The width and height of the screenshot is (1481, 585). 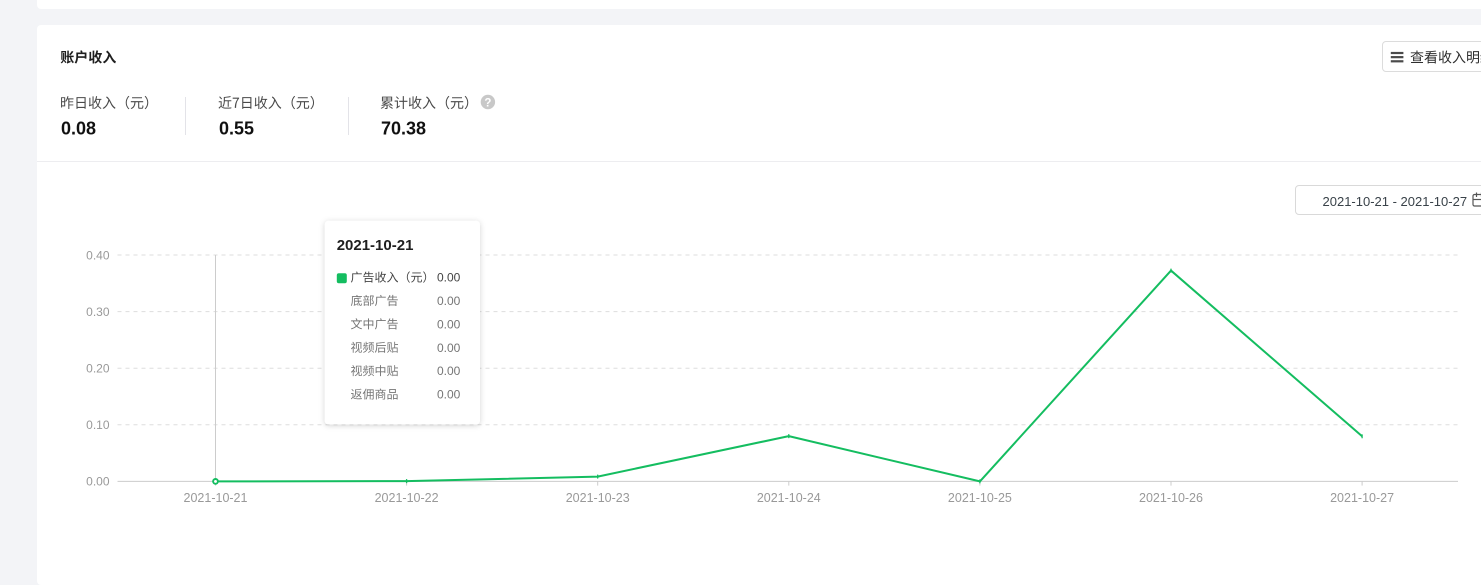 What do you see at coordinates (789, 498) in the screenshot?
I see `svg-text: 2021-10-24` at bounding box center [789, 498].